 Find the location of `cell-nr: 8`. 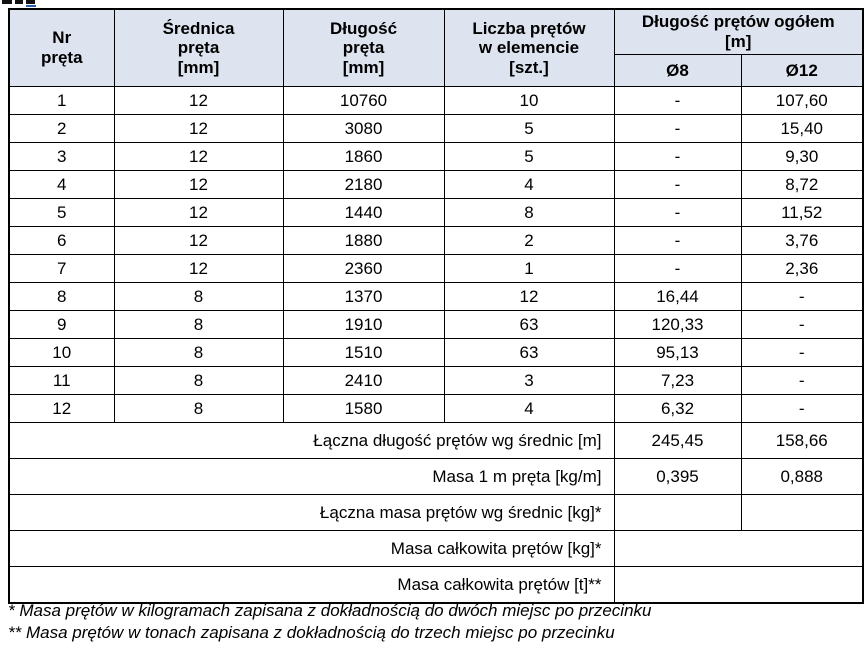

cell-nr: 8 is located at coordinates (61, 296).